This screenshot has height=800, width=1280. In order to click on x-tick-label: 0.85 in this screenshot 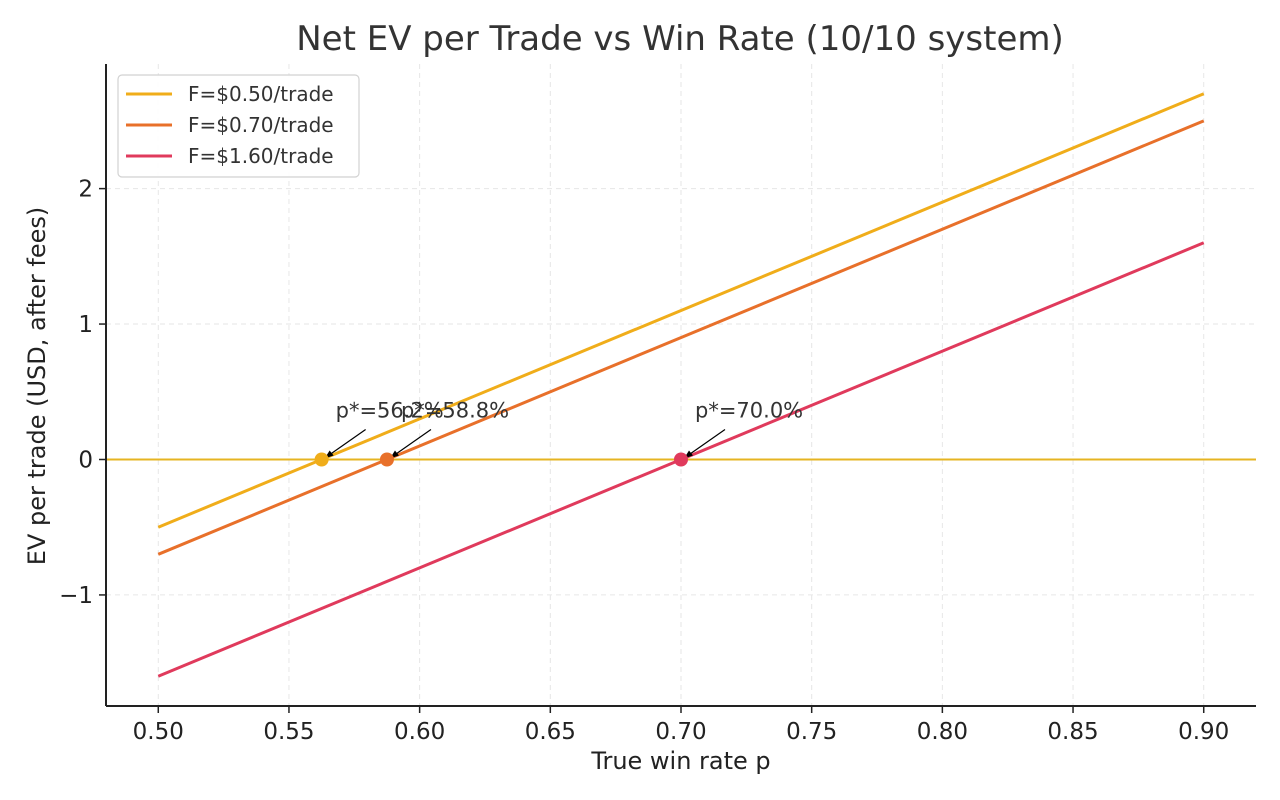, I will do `click(1072, 732)`.